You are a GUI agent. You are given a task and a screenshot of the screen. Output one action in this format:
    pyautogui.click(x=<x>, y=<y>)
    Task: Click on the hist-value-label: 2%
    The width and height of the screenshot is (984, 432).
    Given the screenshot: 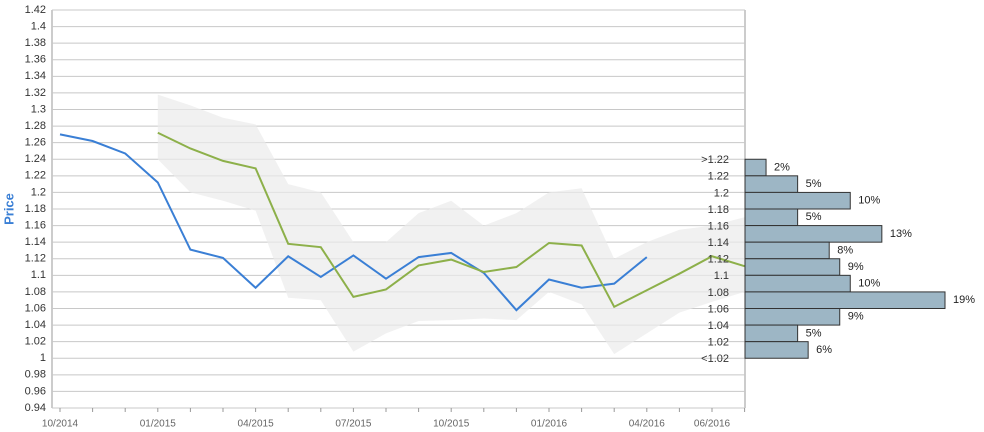 What is the action you would take?
    pyautogui.click(x=782, y=167)
    